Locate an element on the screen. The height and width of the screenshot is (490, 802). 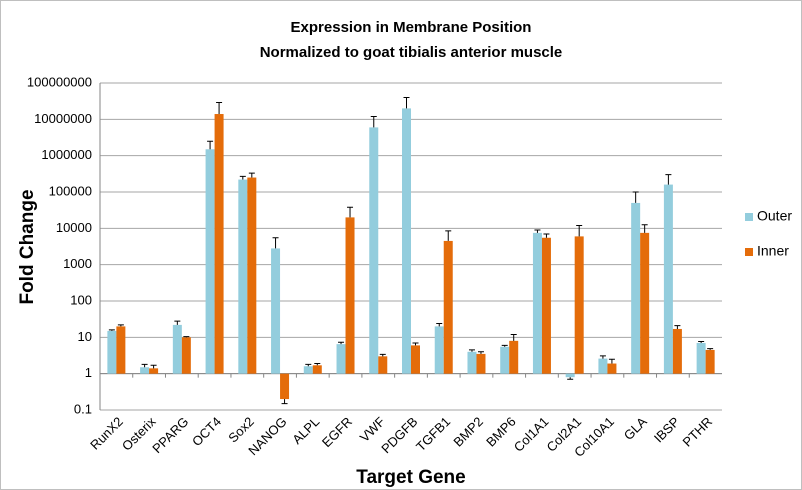
y-tick-label: 10000000 is located at coordinates (63, 118).